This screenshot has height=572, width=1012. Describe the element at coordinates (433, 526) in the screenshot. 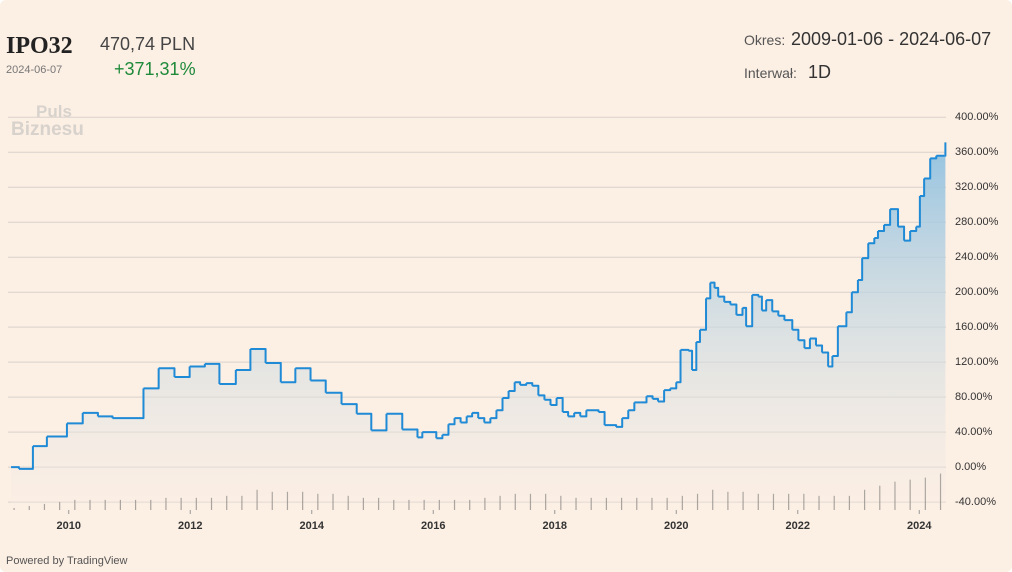

I see `x-tick-label: 2016` at that location.